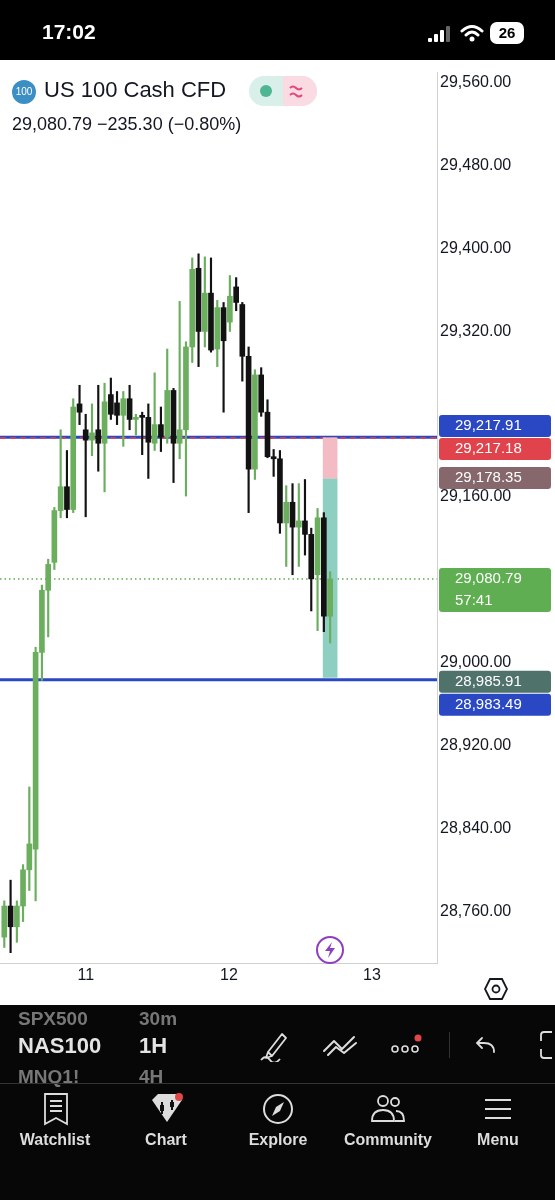  I want to click on x-tick-label: 13, so click(372, 975).